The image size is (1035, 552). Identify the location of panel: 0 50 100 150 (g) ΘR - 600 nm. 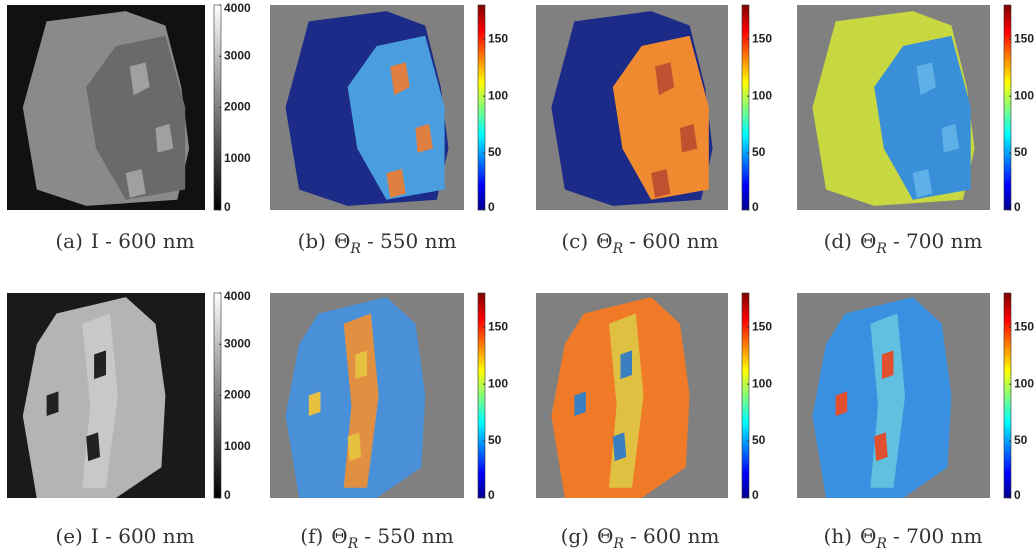
(654, 422).